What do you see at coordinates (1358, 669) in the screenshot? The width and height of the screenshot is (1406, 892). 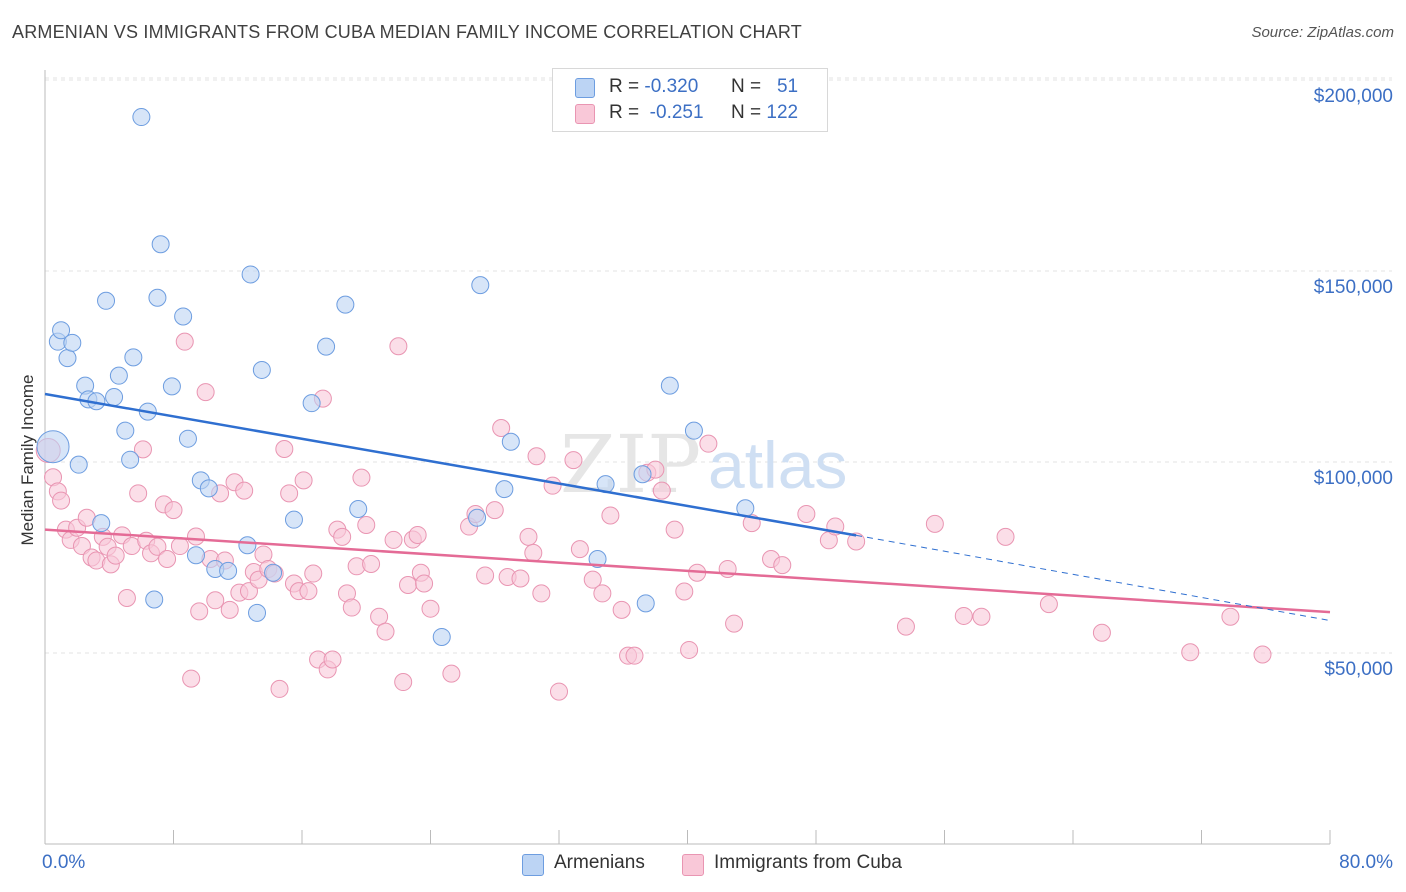 I see `y-tick-label-50000: $50,000` at bounding box center [1358, 669].